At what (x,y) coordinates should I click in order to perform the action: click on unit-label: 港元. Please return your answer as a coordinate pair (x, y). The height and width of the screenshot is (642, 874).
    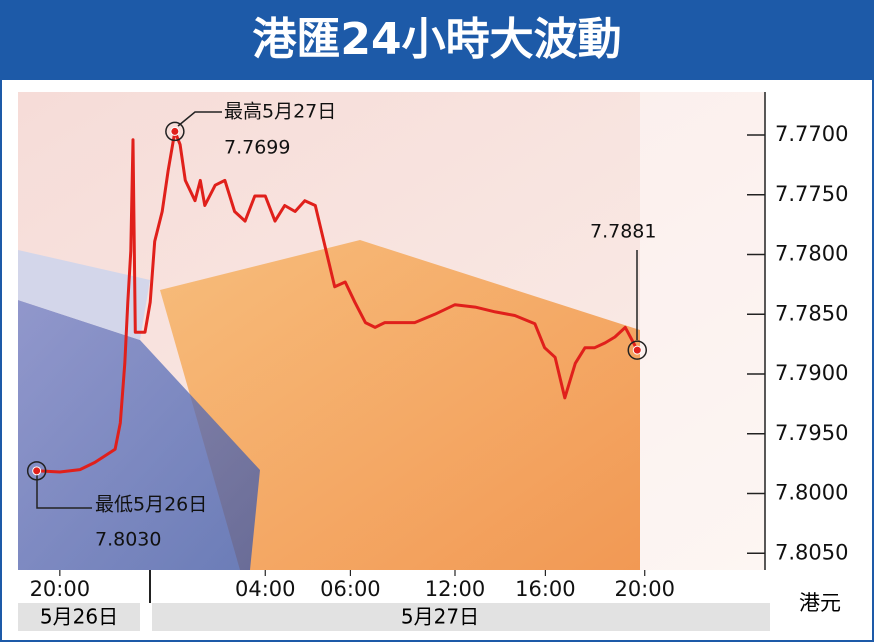
    Looking at the image, I should click on (820, 603).